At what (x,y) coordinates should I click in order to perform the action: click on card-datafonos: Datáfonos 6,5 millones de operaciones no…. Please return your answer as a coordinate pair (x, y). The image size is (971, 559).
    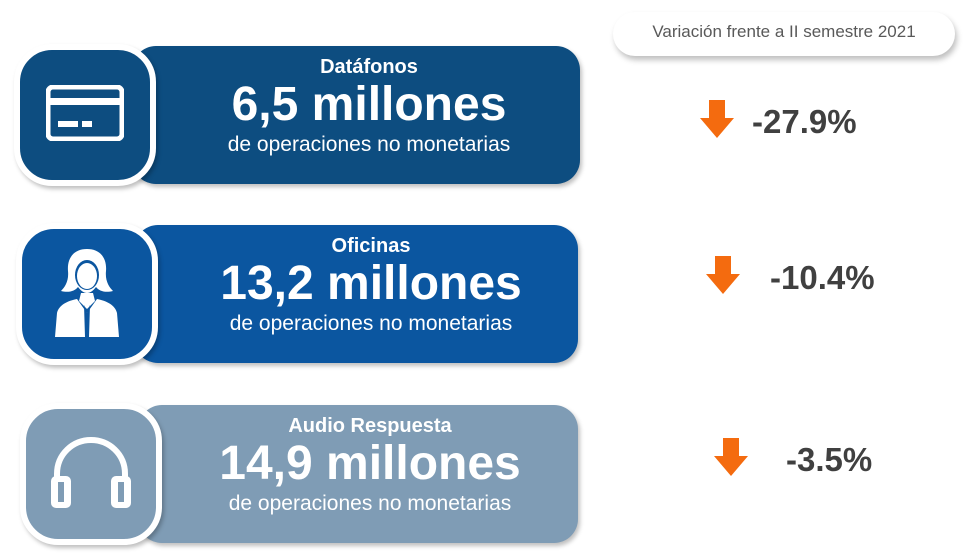
    Looking at the image, I should click on (297, 115).